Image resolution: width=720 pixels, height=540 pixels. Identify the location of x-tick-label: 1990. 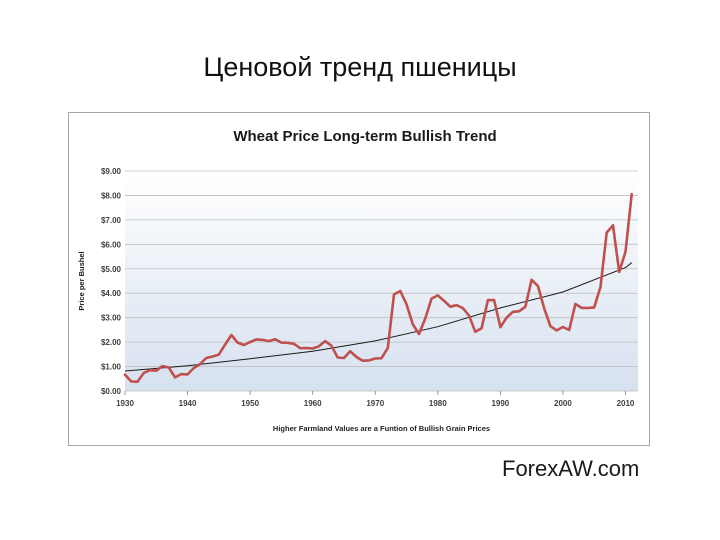
(500, 403).